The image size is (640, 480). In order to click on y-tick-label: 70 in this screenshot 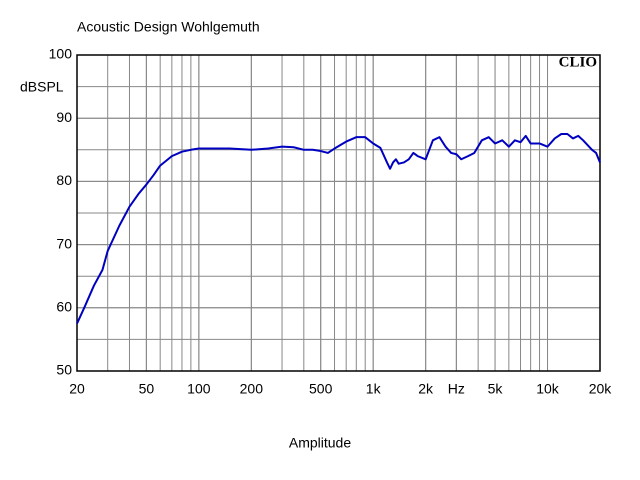, I will do `click(64, 243)`.